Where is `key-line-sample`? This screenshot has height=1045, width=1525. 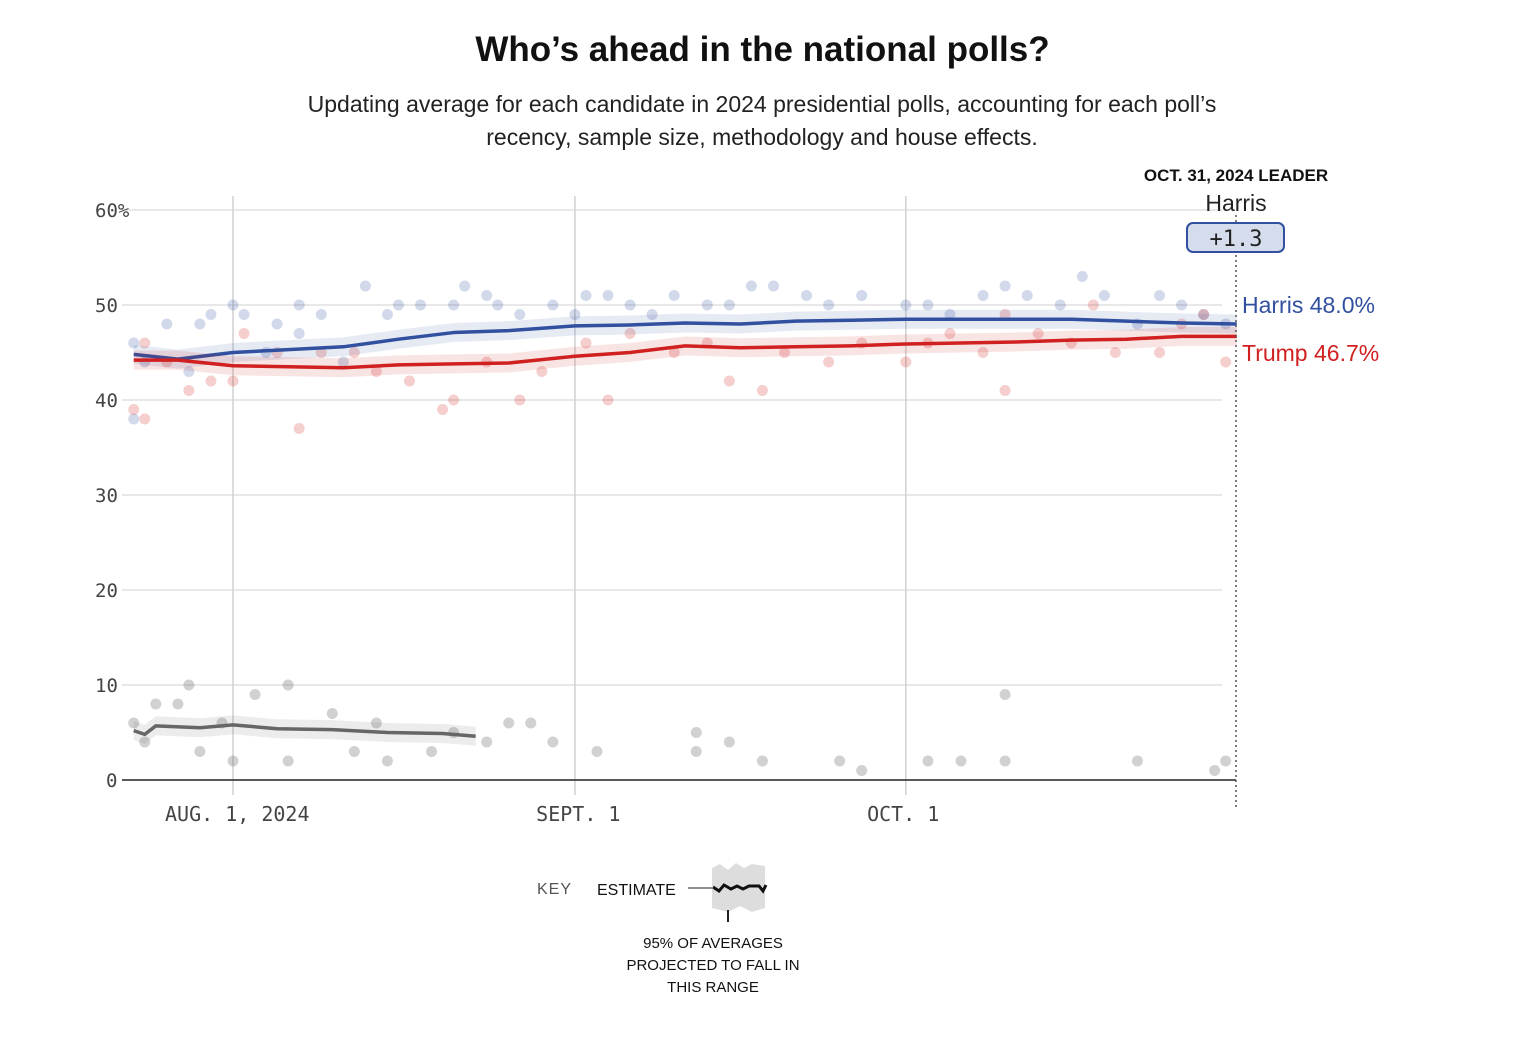 key-line-sample is located at coordinates (740, 888).